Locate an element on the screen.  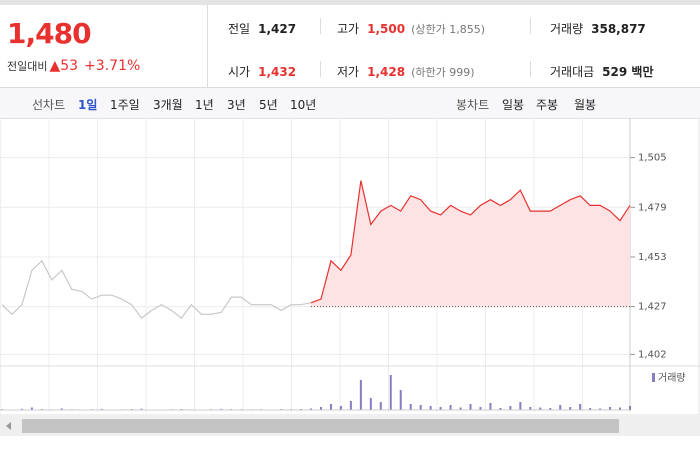
tab-label: 선차트 is located at coordinates (49, 105).